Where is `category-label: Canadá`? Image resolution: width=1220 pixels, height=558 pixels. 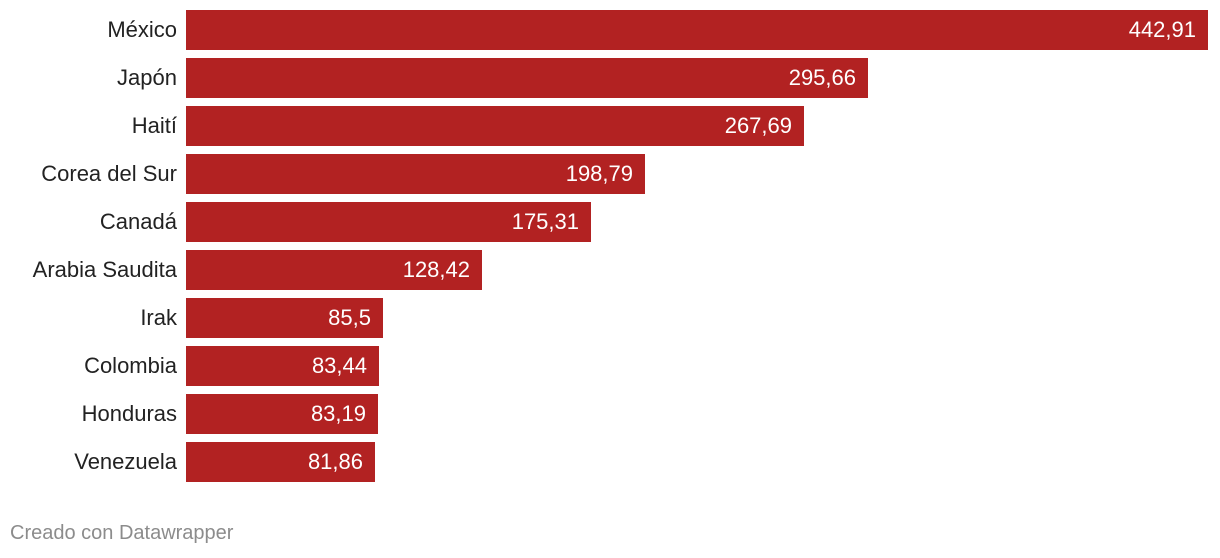
category-label: Canadá is located at coordinates (138, 221).